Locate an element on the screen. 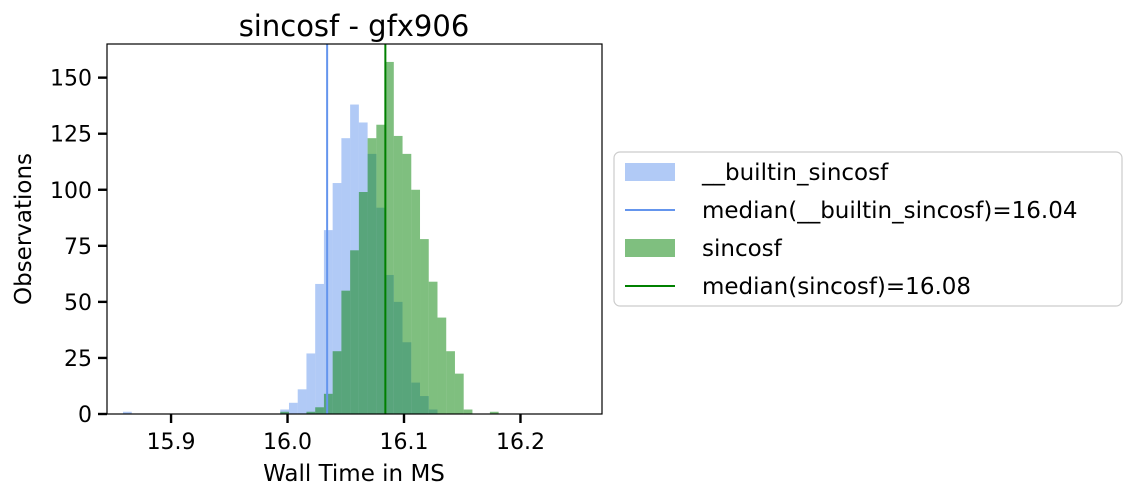 This screenshot has height=496, width=1131. bar-series0-bin3 is located at coordinates (302, 401).